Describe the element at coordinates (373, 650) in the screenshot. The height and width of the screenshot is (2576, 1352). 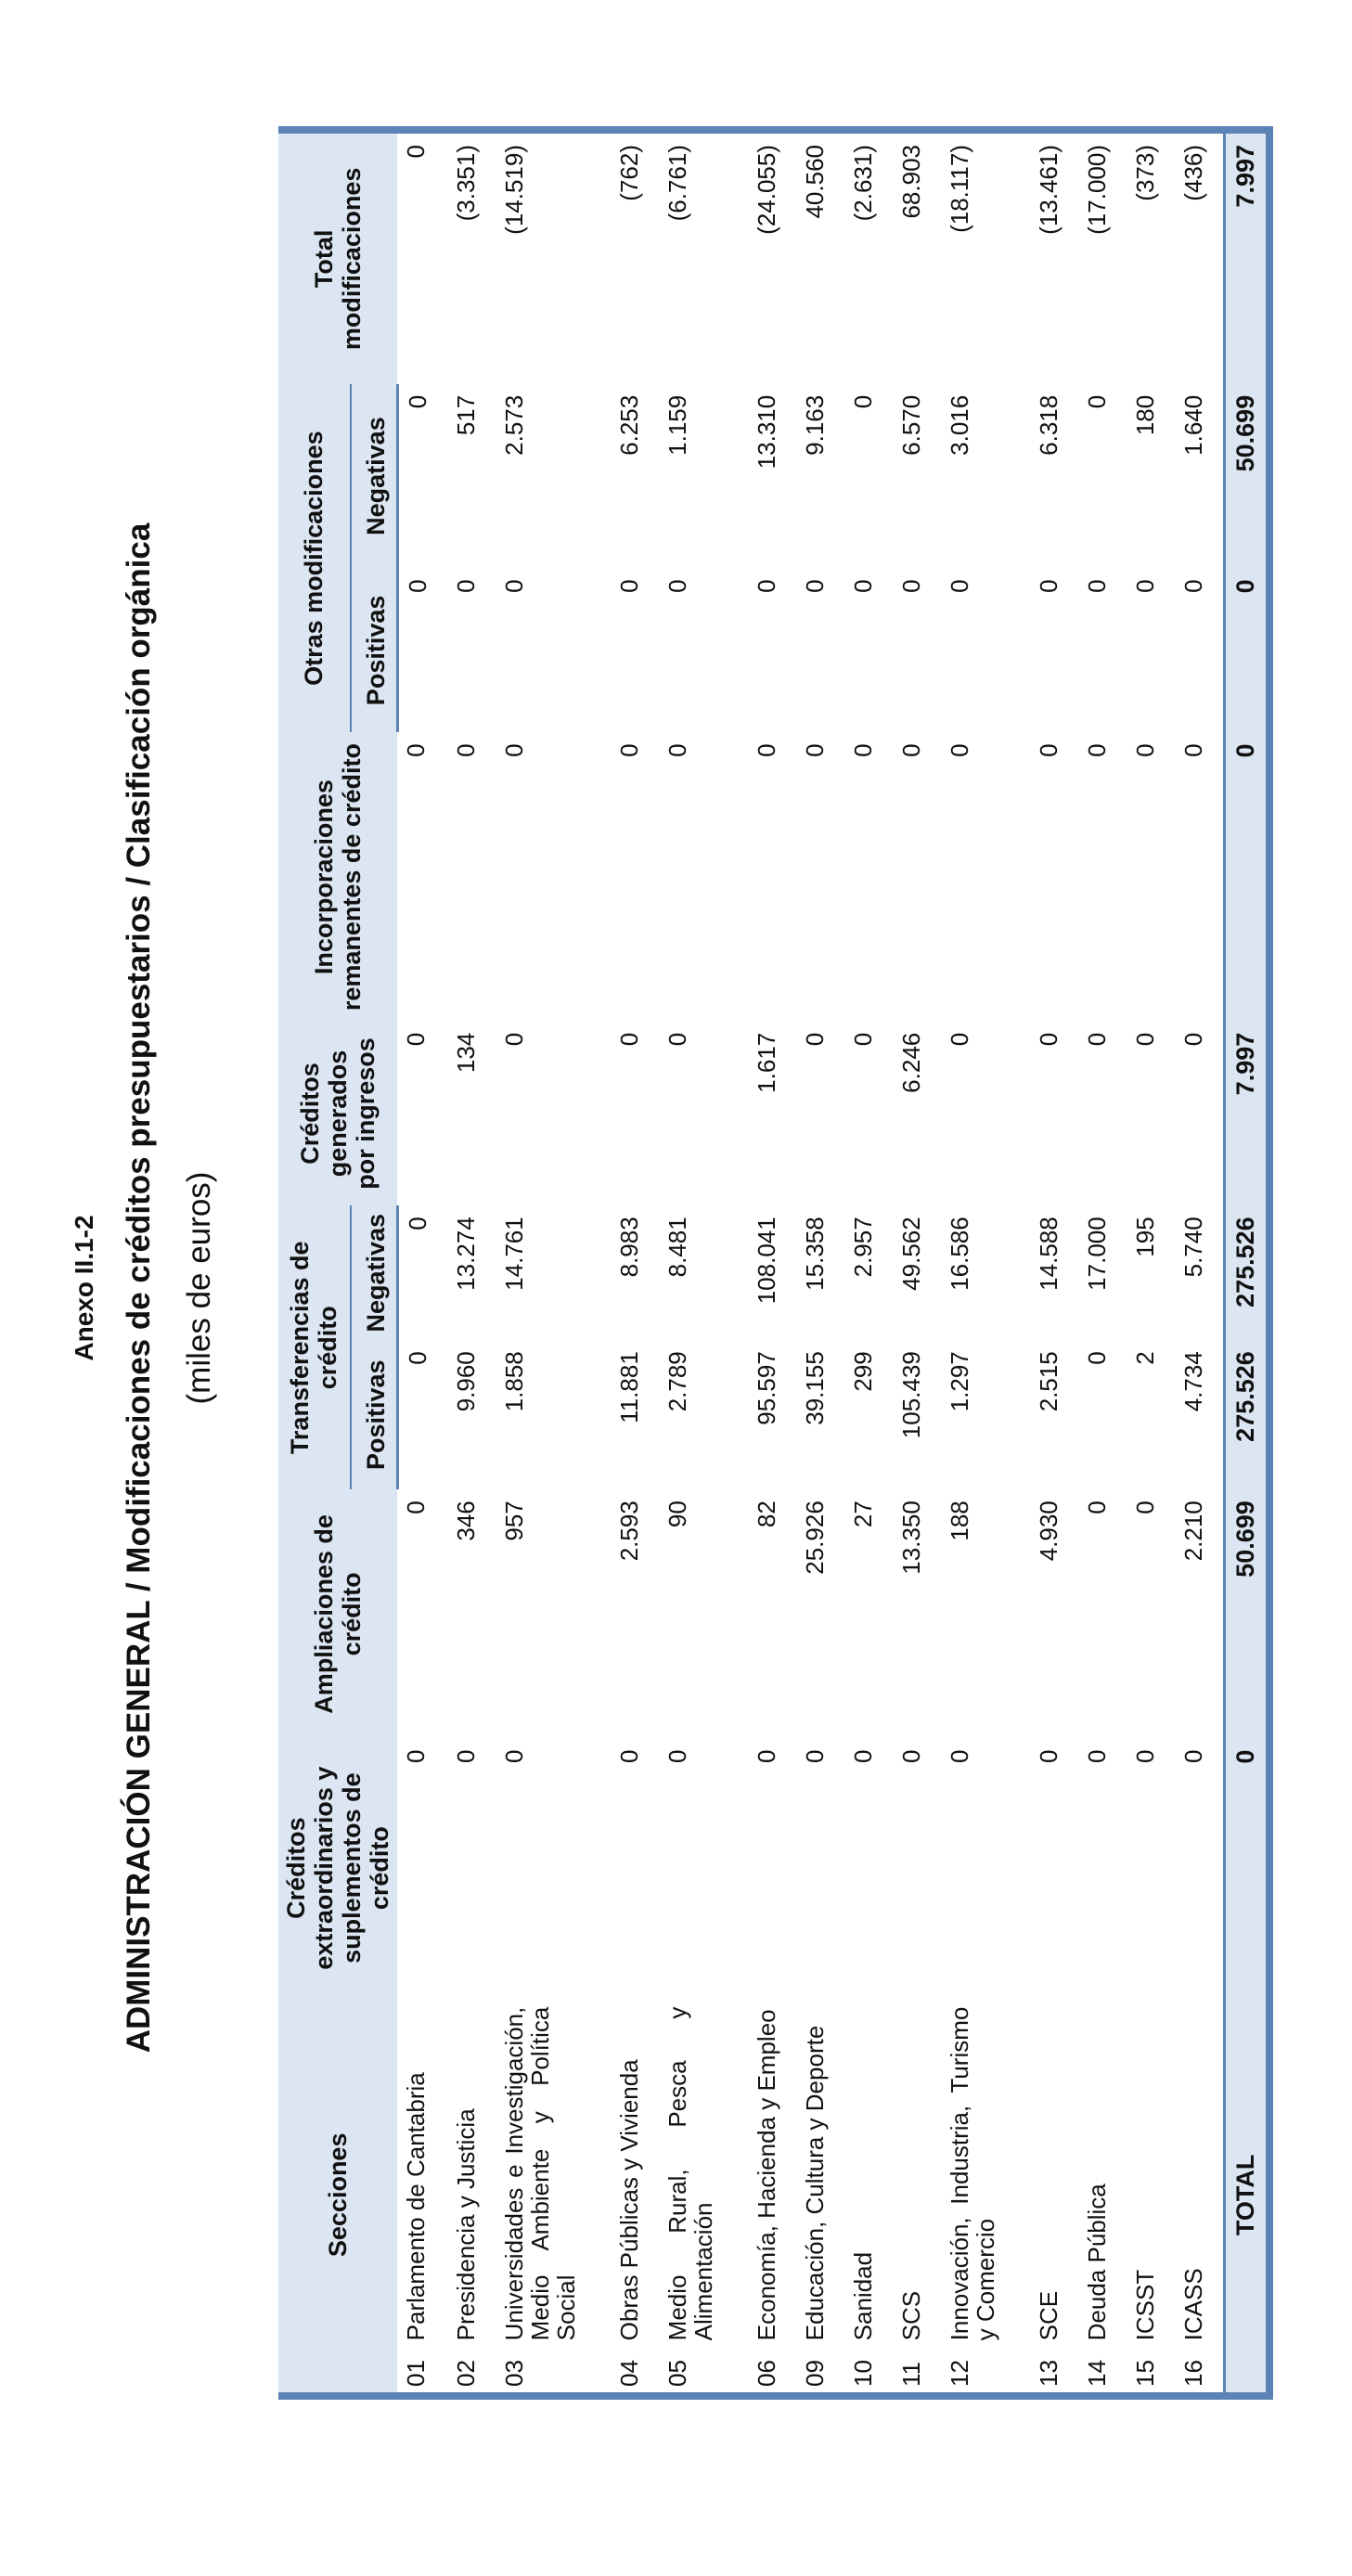
I see `header-otras-positivas: Positivas` at that location.